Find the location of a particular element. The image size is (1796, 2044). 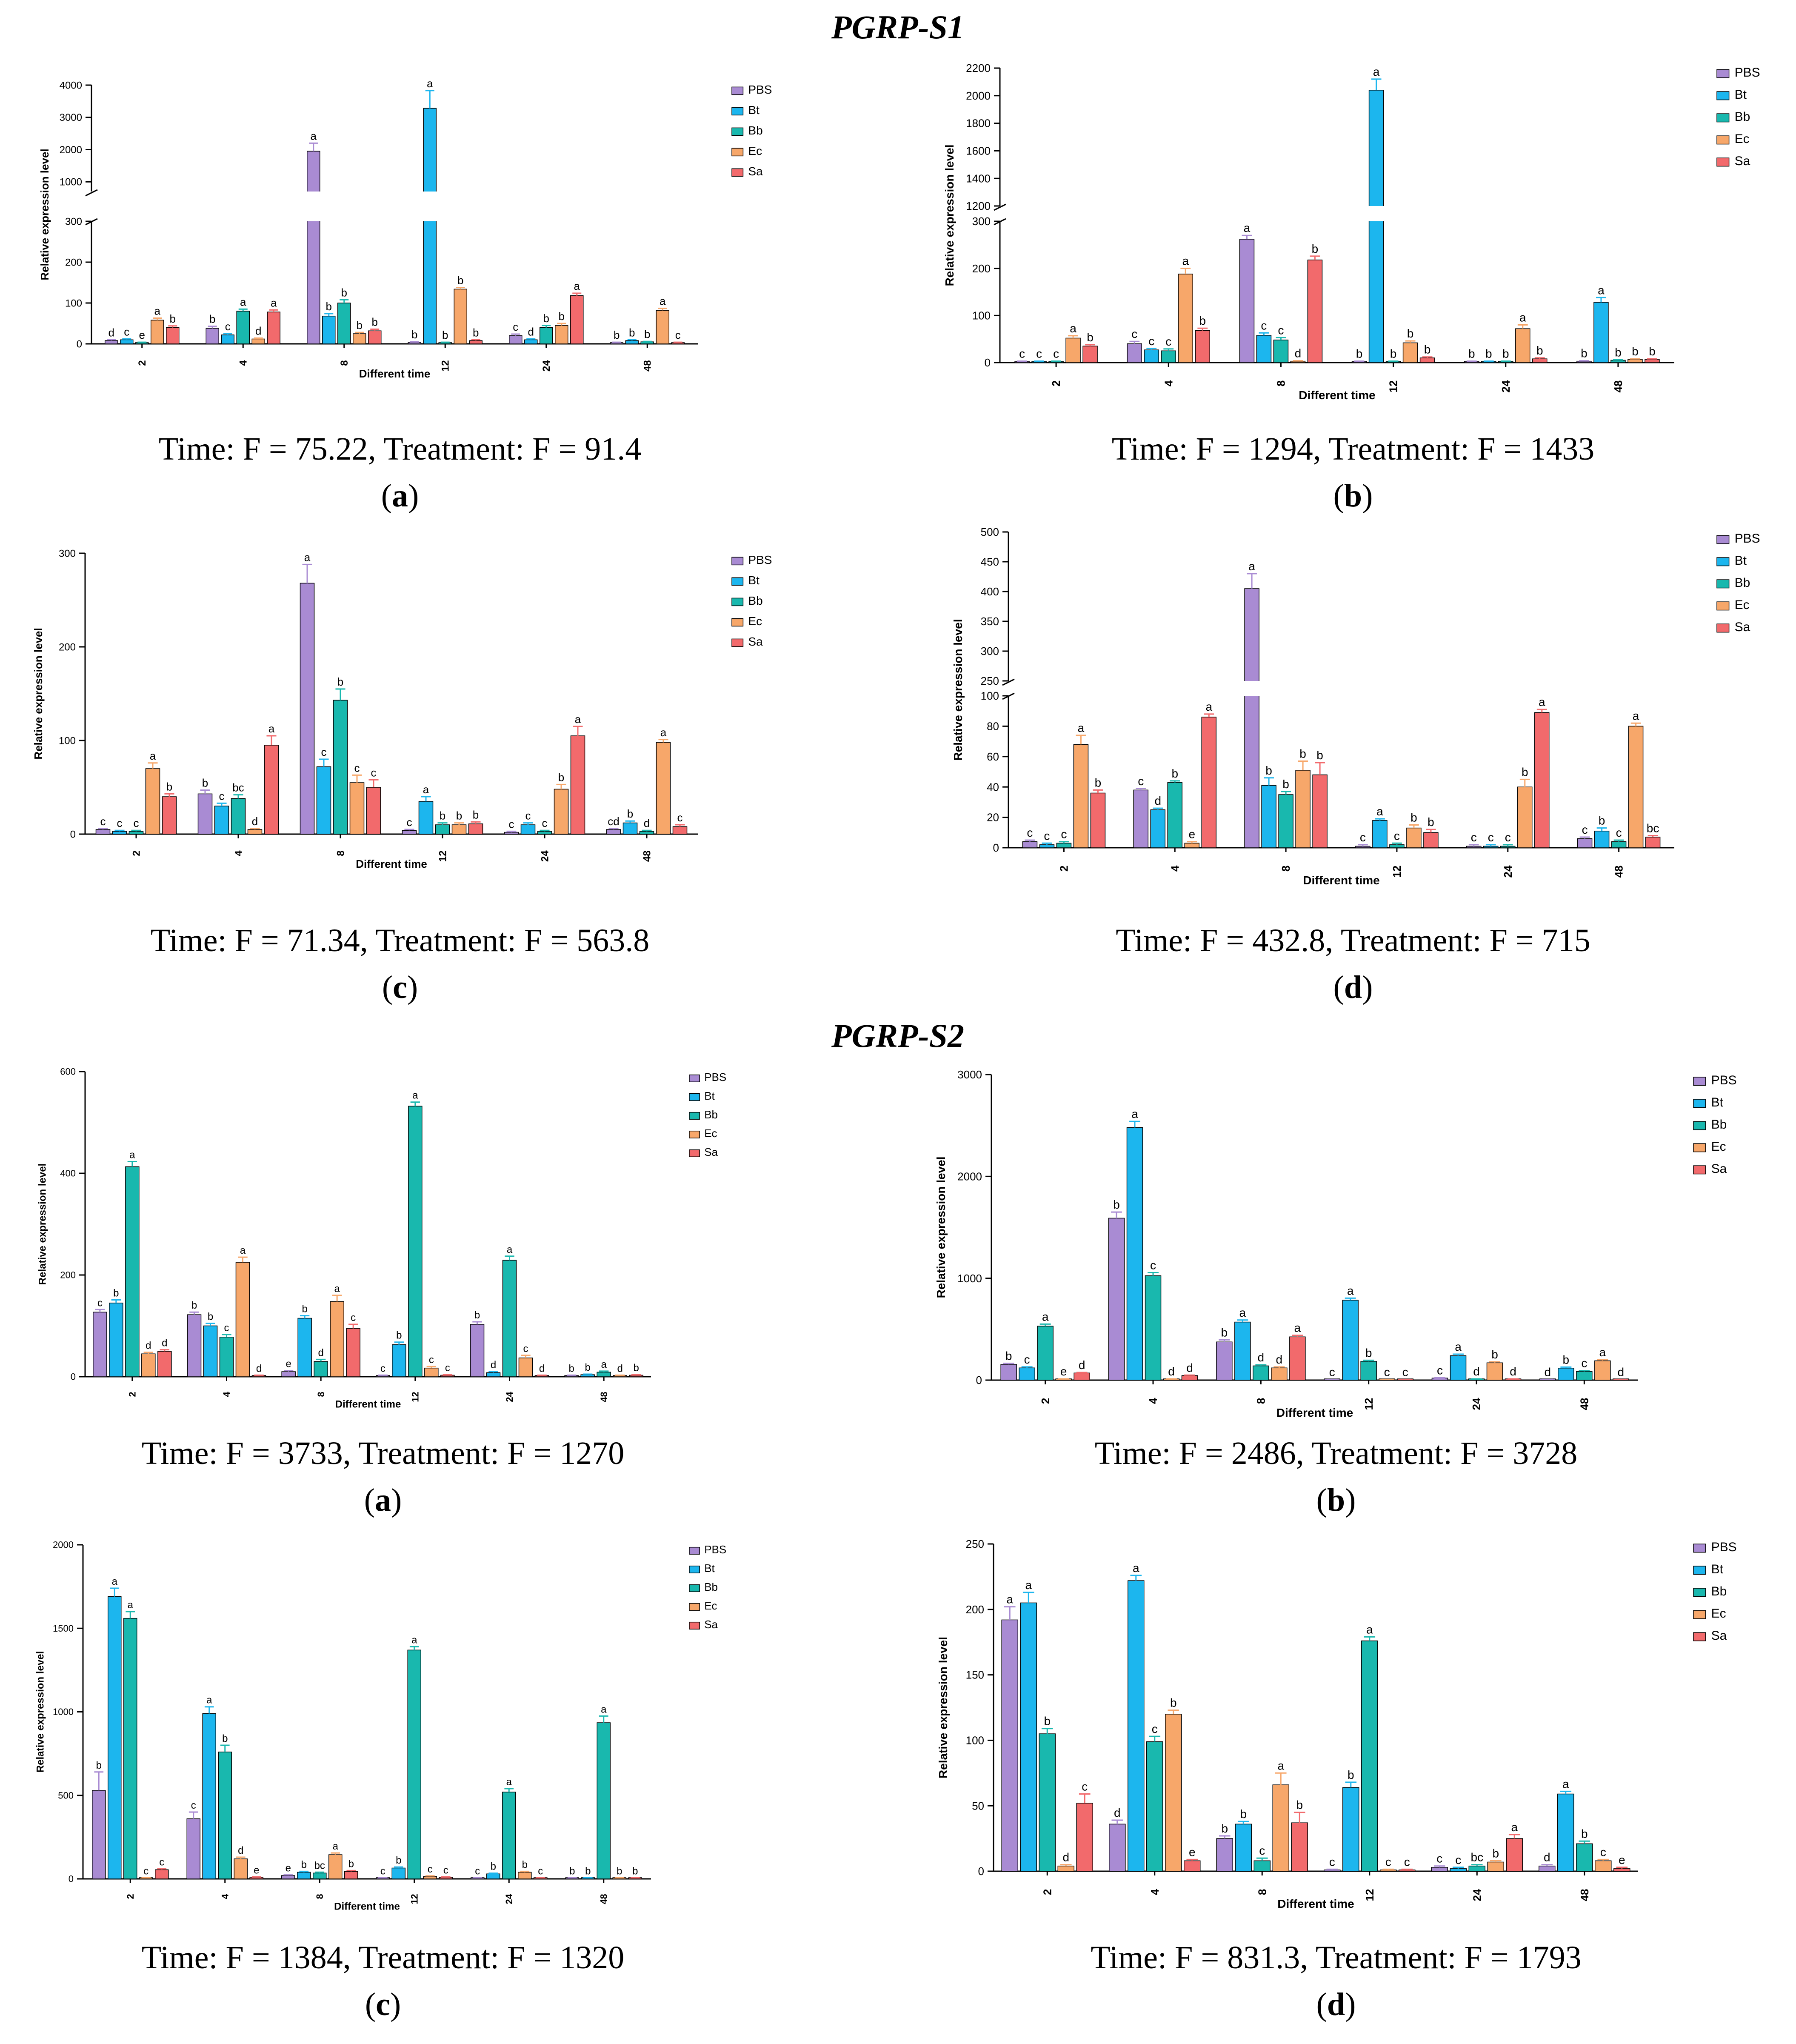

significance-letter: bc is located at coordinates (238, 787).